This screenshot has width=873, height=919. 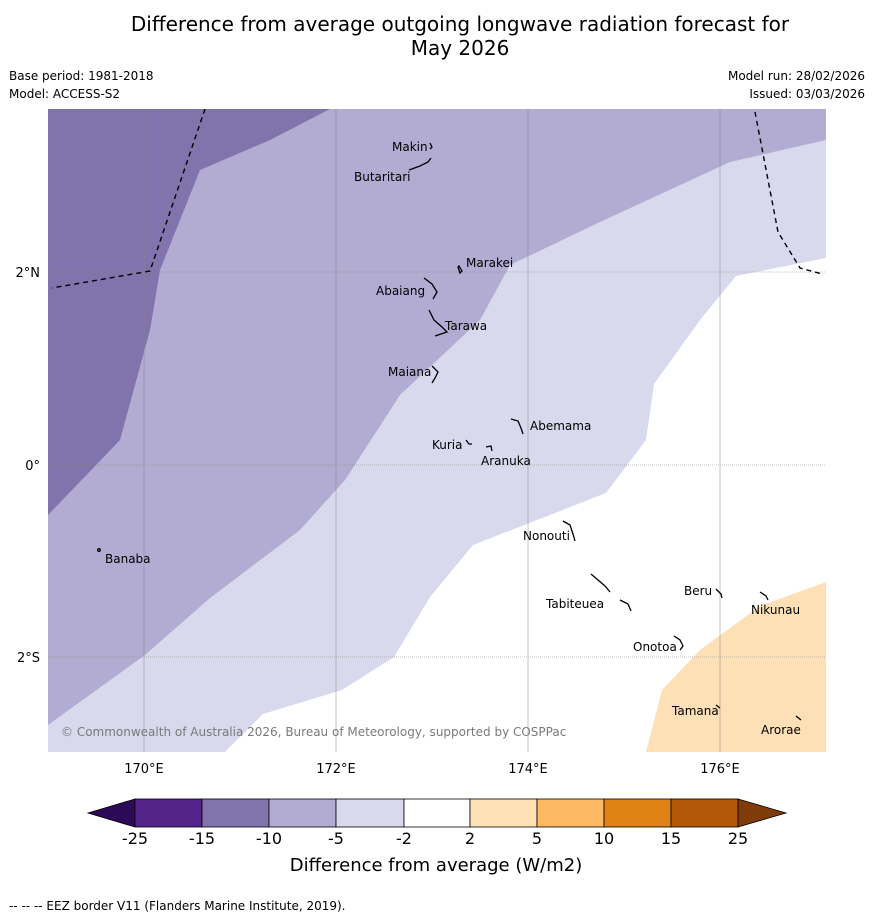 What do you see at coordinates (698, 591) in the screenshot?
I see `label-beru: Beru` at bounding box center [698, 591].